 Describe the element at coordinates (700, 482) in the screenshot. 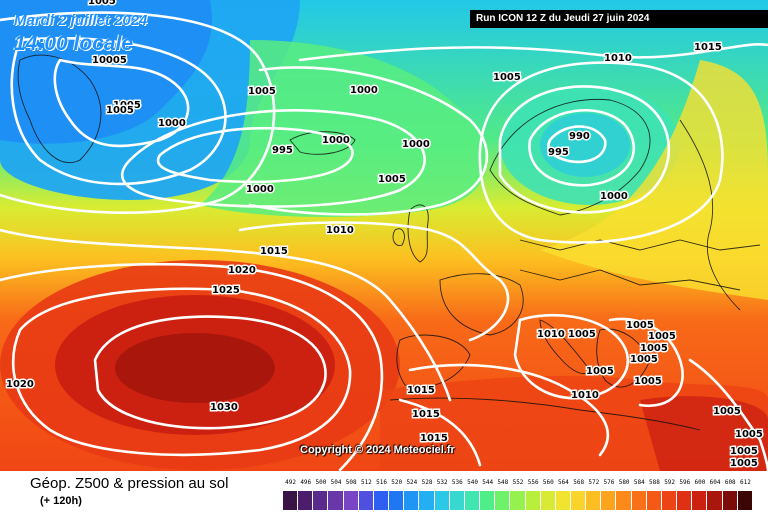

I see `scale-label: 600` at that location.